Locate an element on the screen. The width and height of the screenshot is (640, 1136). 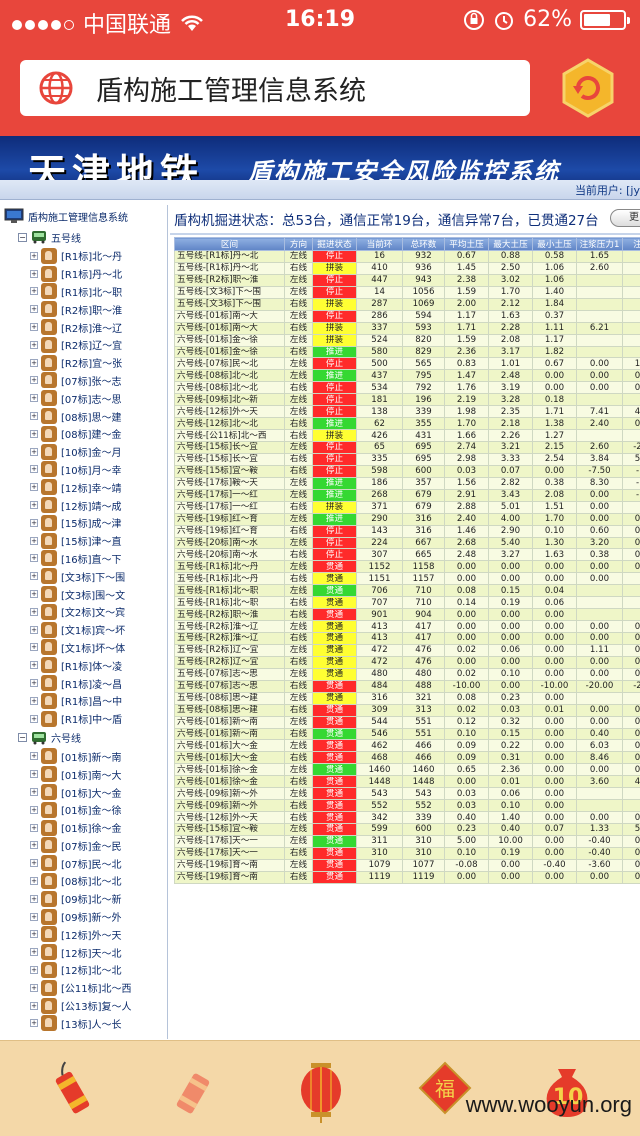
table-row: 六号线-[01标]新～南 左线 贯通 544 551 0.12 0.32 0.00 0.00 0 is located at coordinates (407, 722).